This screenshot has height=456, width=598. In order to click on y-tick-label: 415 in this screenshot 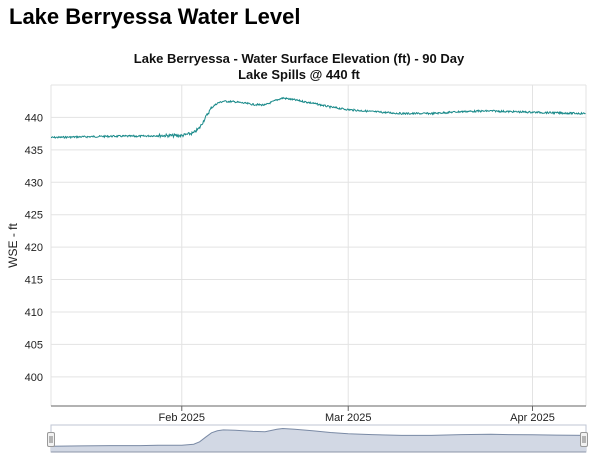, I will do `click(34, 281)`.